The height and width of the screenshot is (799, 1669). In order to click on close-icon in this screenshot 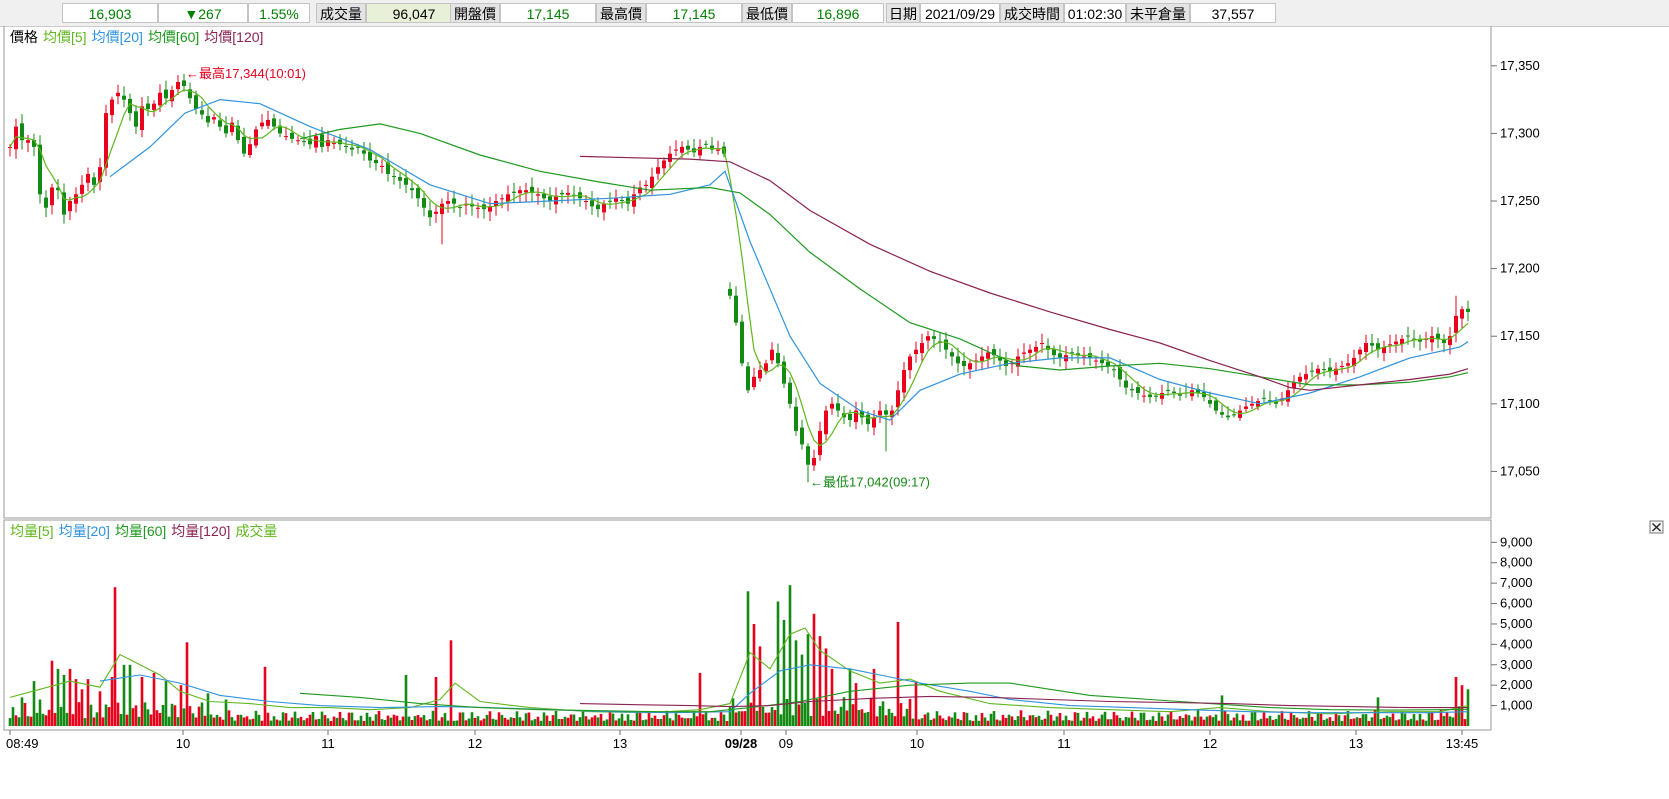, I will do `click(1656, 527)`.